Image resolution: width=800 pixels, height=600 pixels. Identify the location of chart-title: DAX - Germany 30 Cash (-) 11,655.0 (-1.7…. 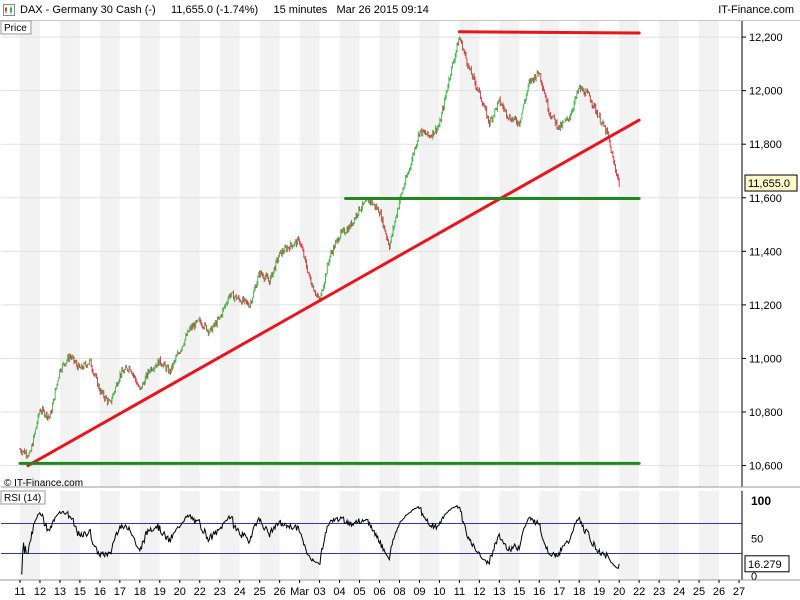
(224, 10).